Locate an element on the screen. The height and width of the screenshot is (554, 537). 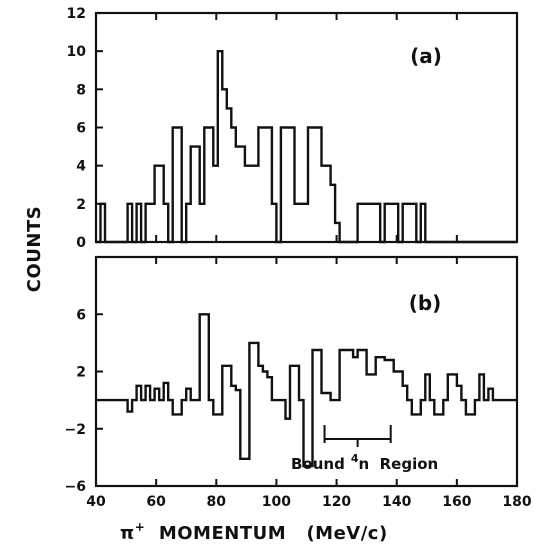
y-tick-label: 12 is located at coordinates (76, 14).